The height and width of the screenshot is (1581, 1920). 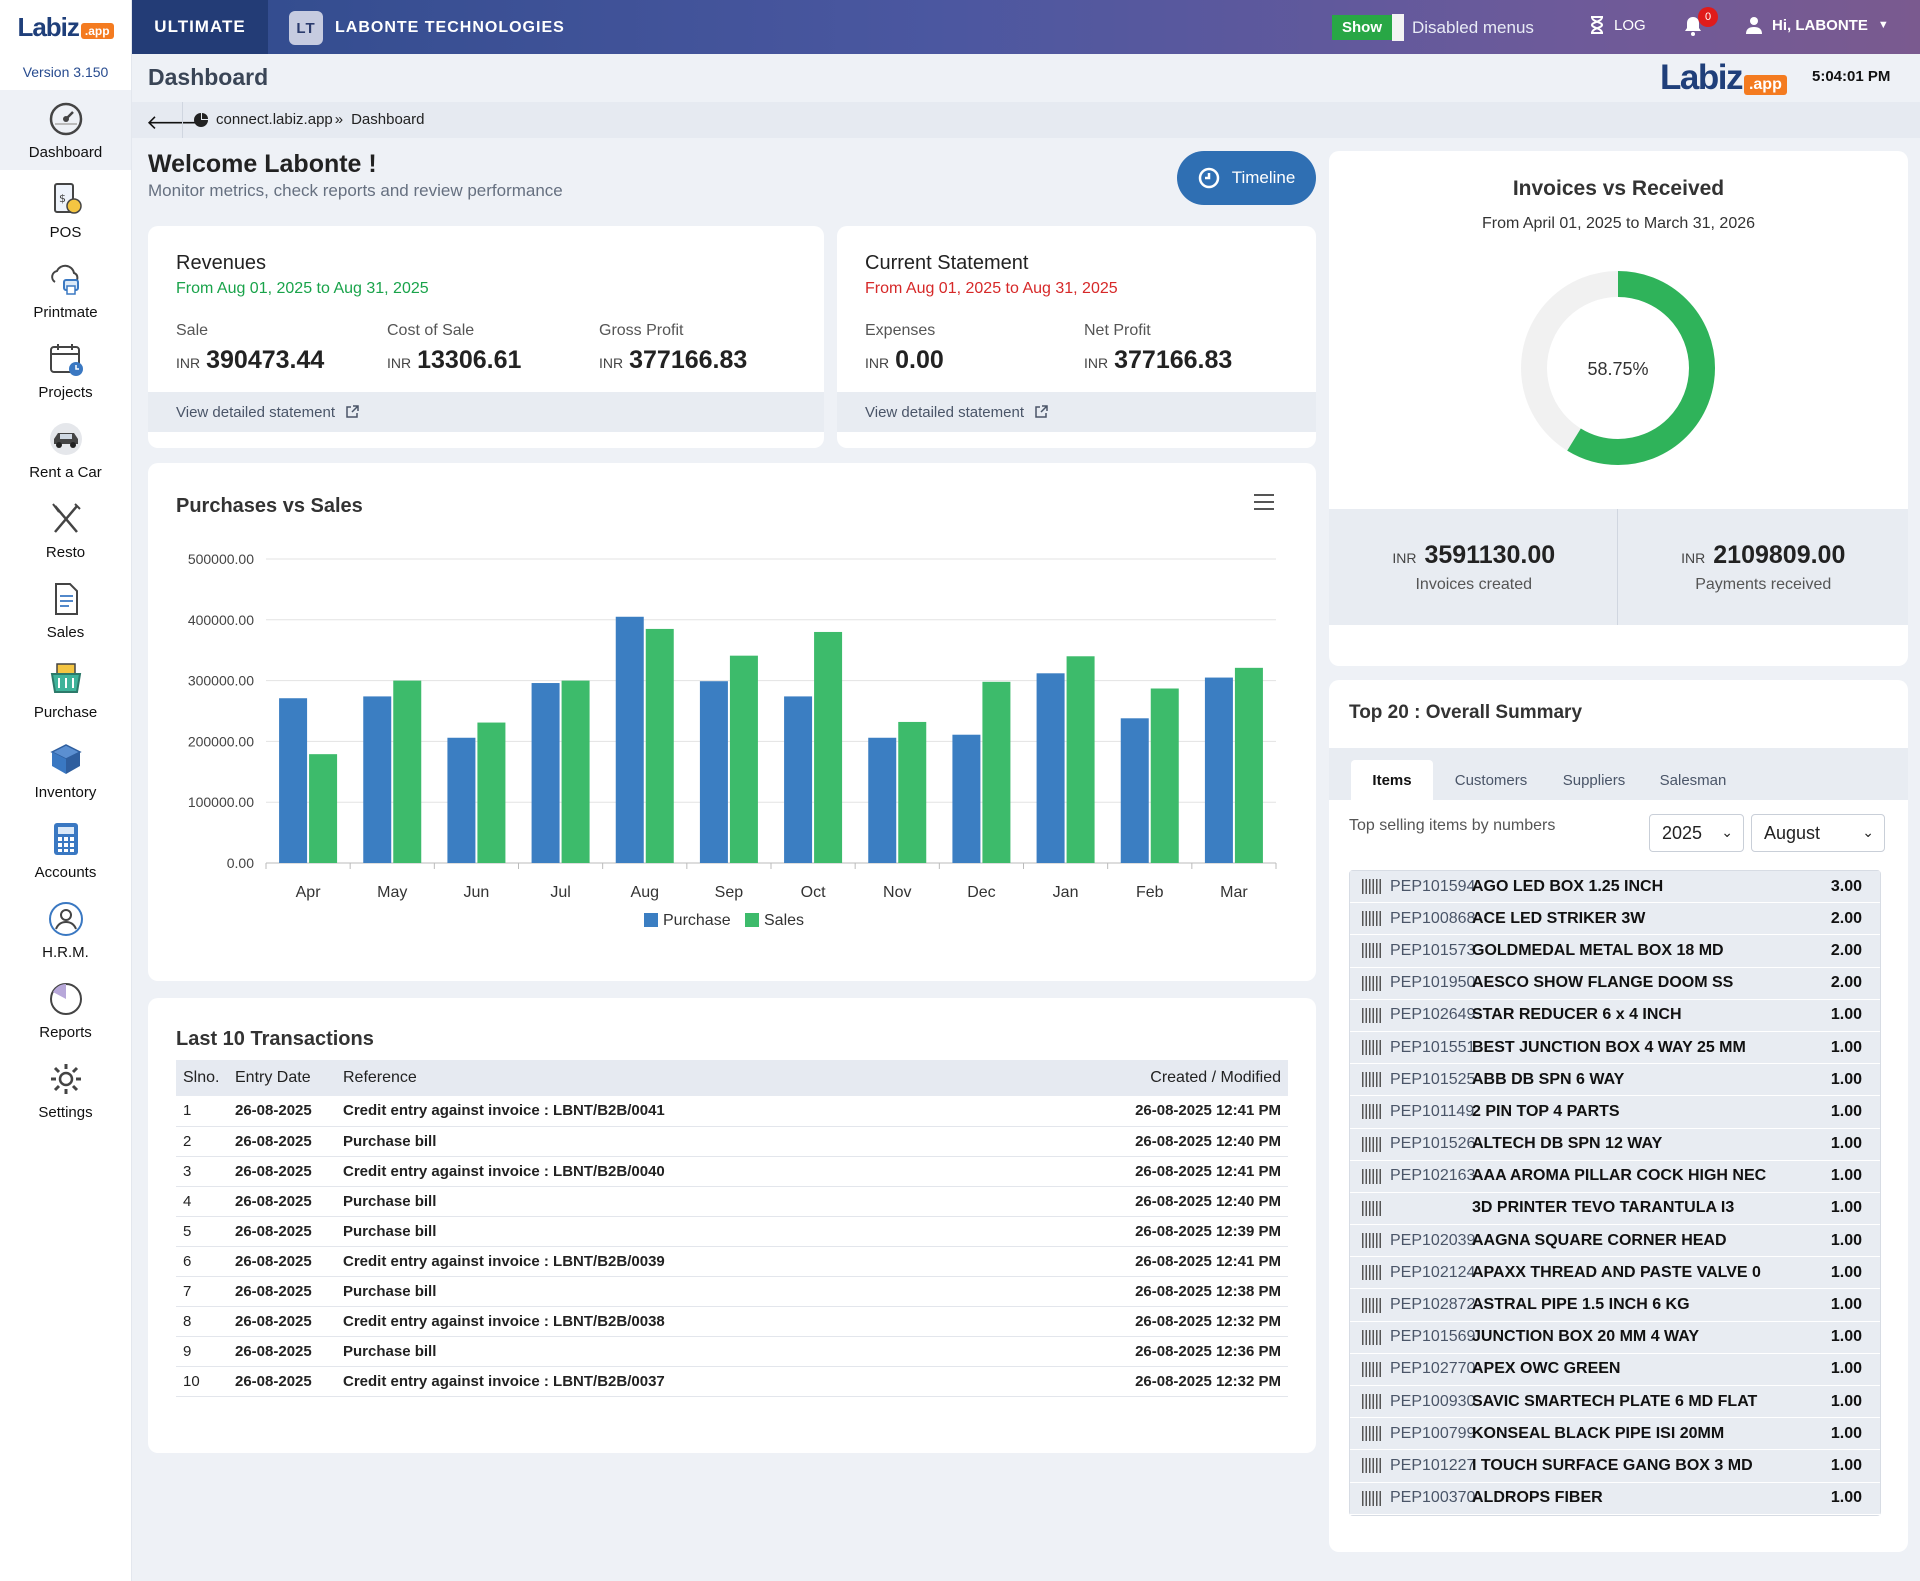 What do you see at coordinates (173, 123) in the screenshot?
I see `back-arrow-icon: 🡐` at bounding box center [173, 123].